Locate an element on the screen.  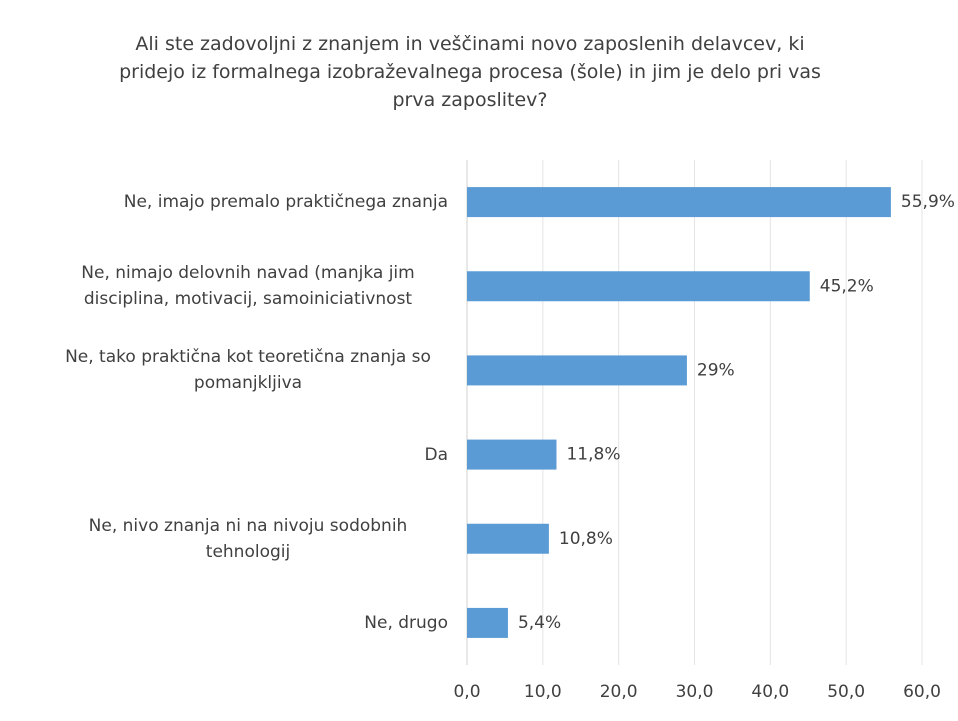
x-tick-label: 60,0 is located at coordinates (922, 692).